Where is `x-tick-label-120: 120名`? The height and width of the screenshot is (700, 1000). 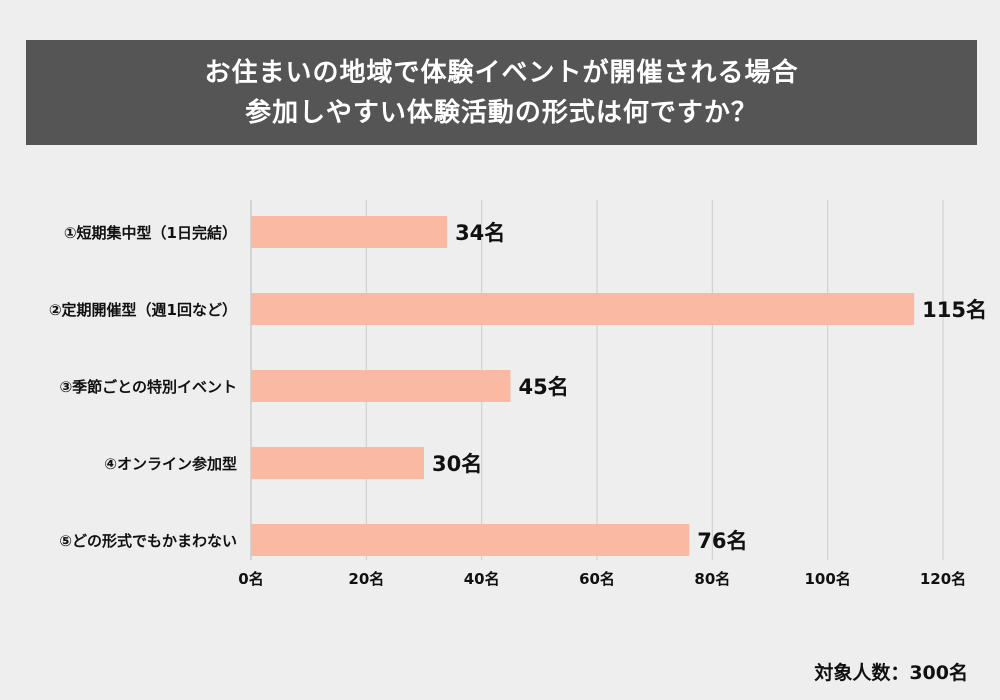
x-tick-label-120: 120名 is located at coordinates (943, 579).